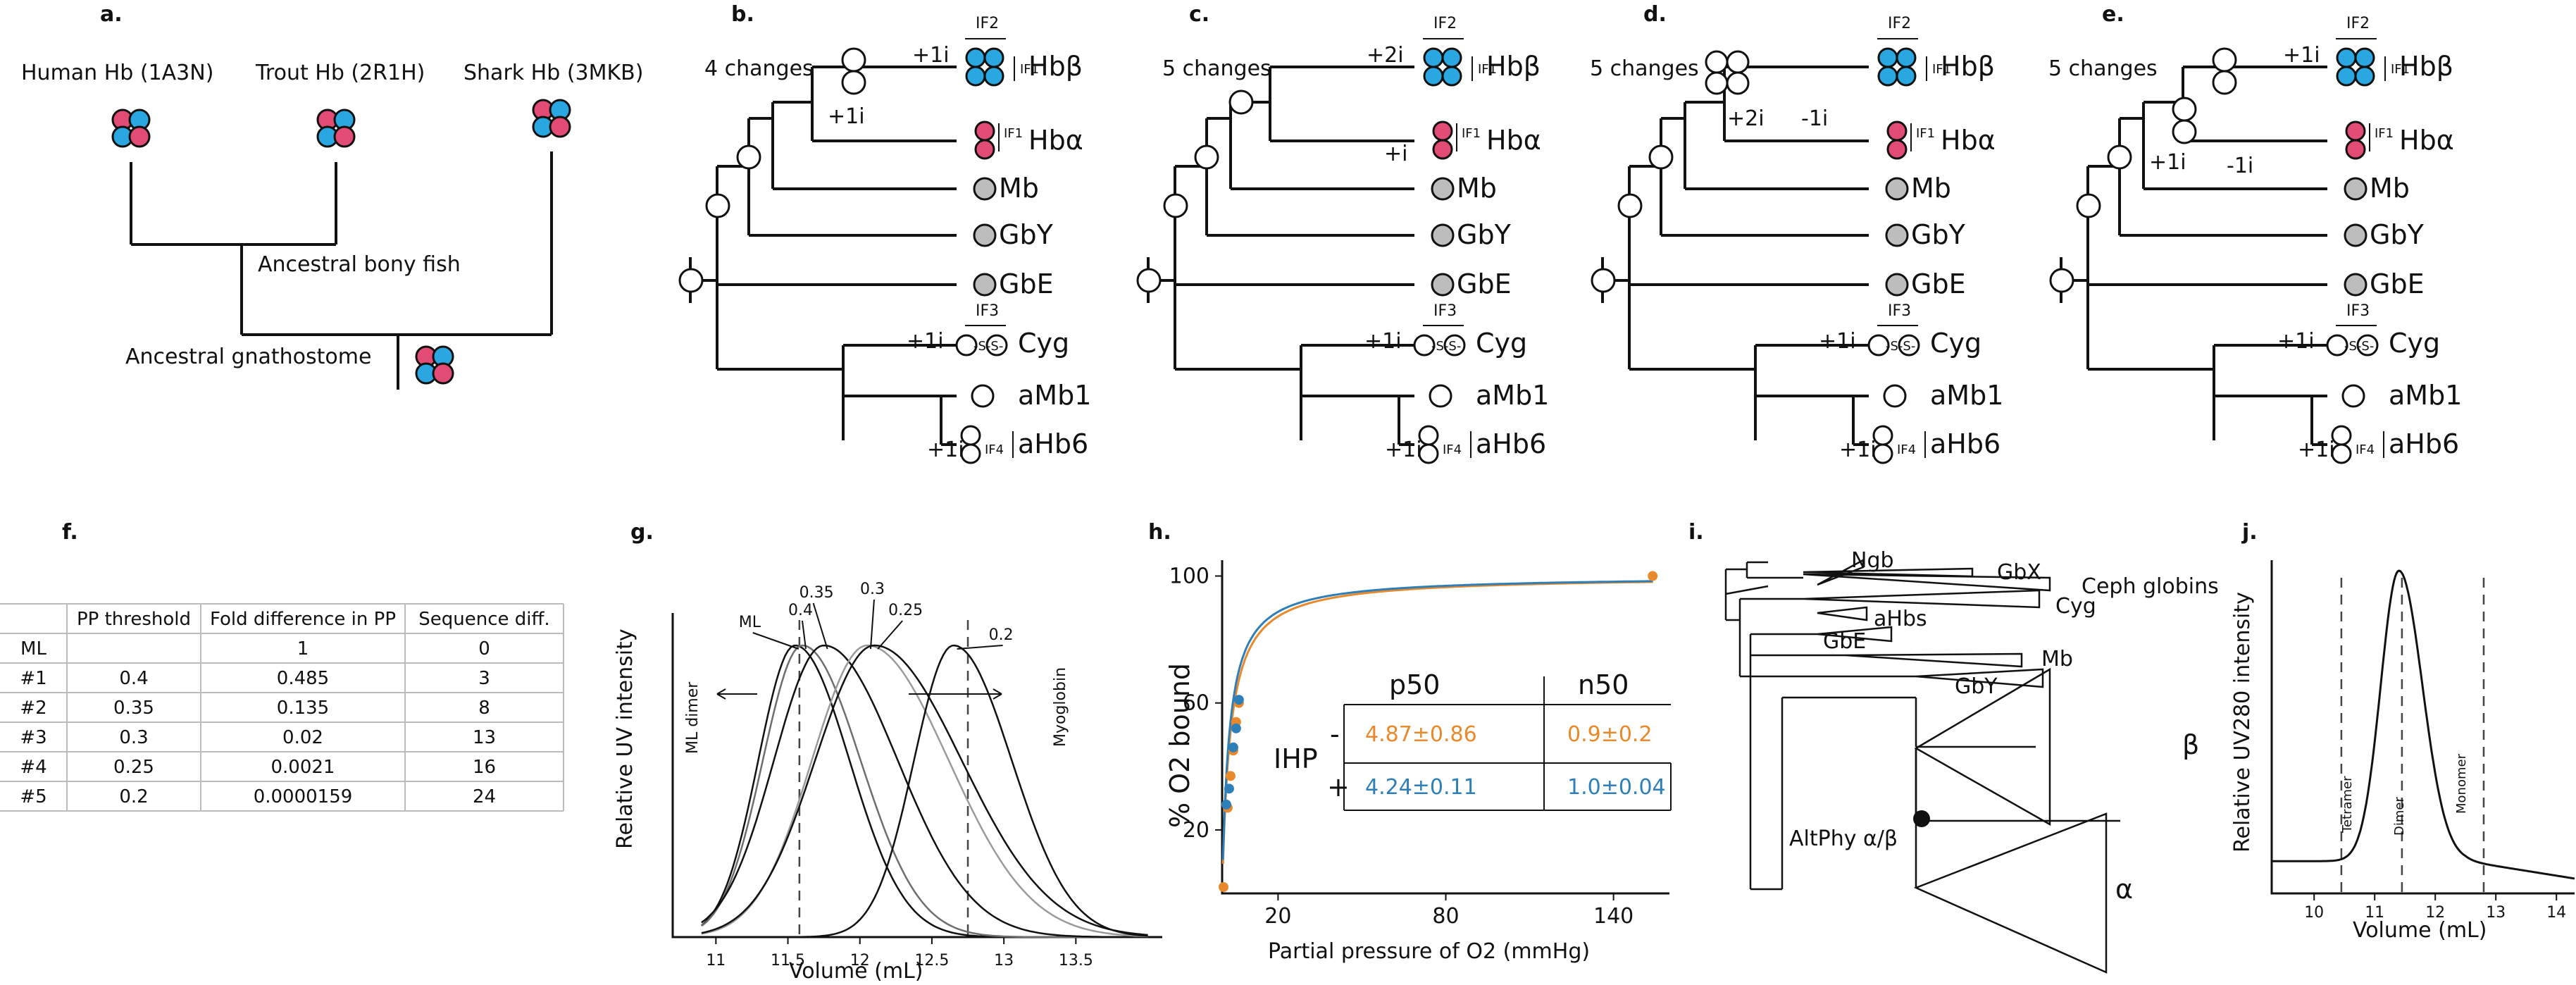  Describe the element at coordinates (1179, 745) in the screenshot. I see `h-ylabel: % O2 bound` at that location.